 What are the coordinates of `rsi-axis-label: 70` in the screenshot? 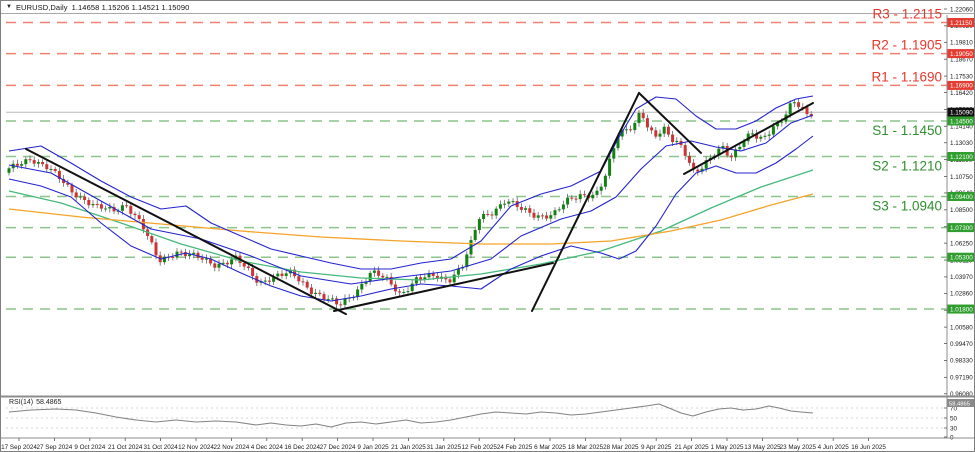 It's located at (954, 408).